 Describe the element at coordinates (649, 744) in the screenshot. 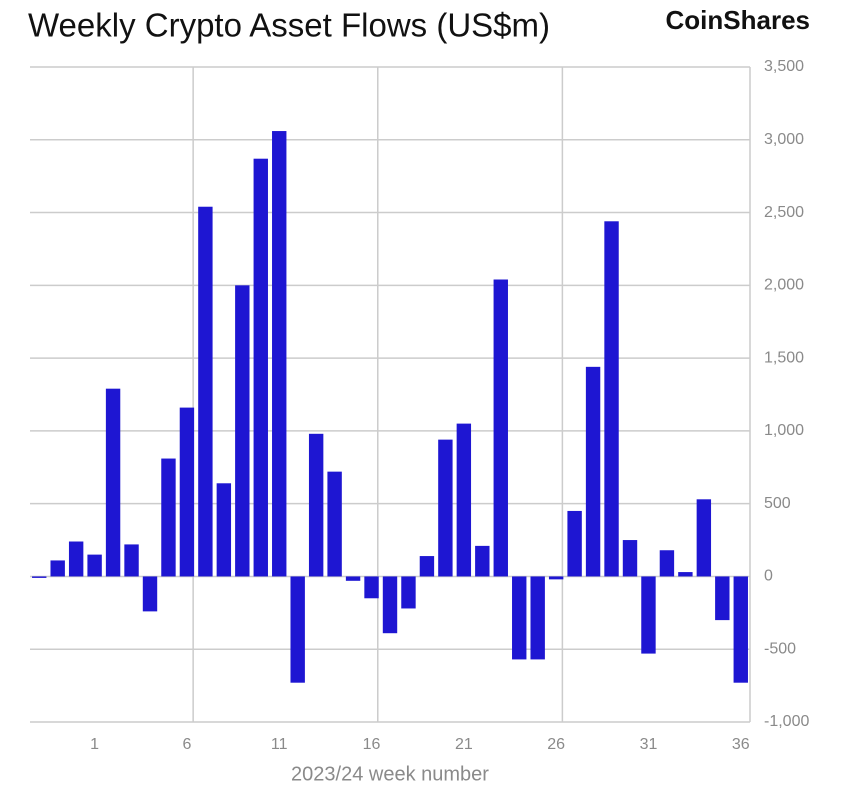

I see `x-tick-label: 31` at that location.